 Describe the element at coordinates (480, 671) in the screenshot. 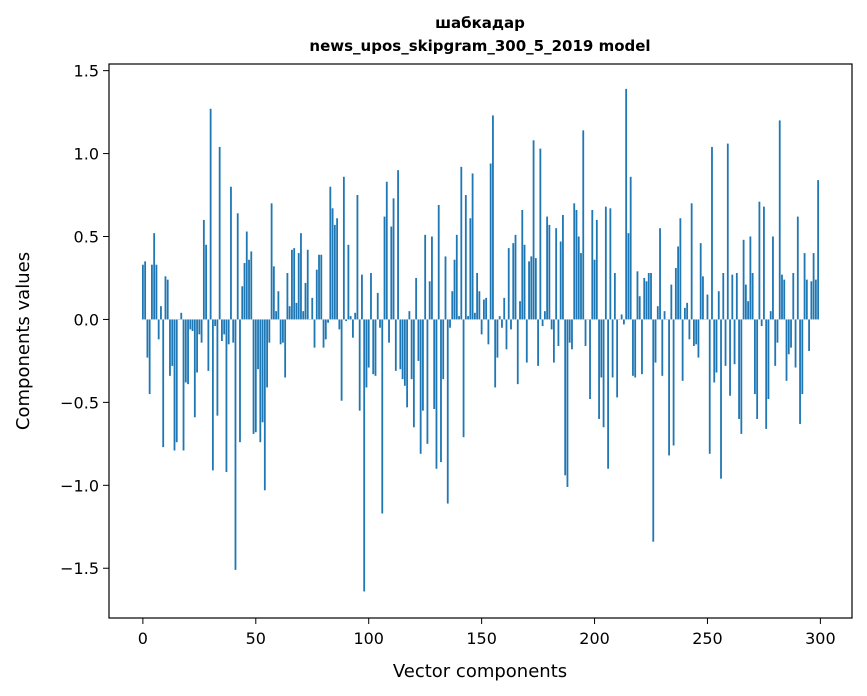

I see `x-axis-label: Vector components` at that location.